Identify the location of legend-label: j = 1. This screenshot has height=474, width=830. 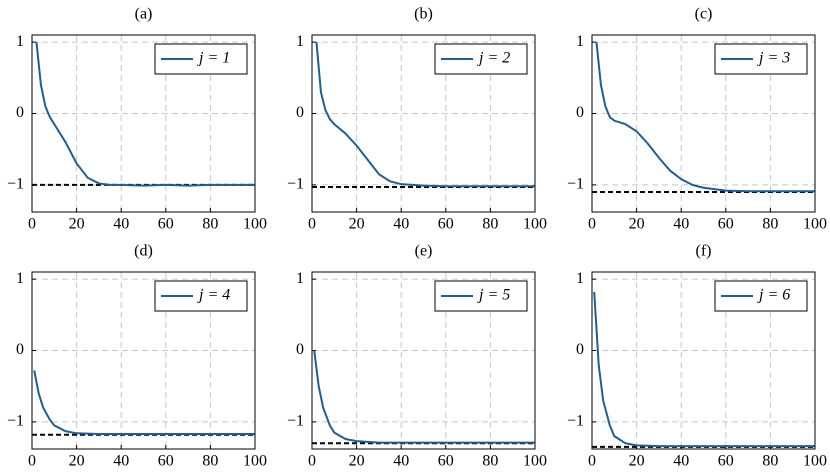
(213, 58).